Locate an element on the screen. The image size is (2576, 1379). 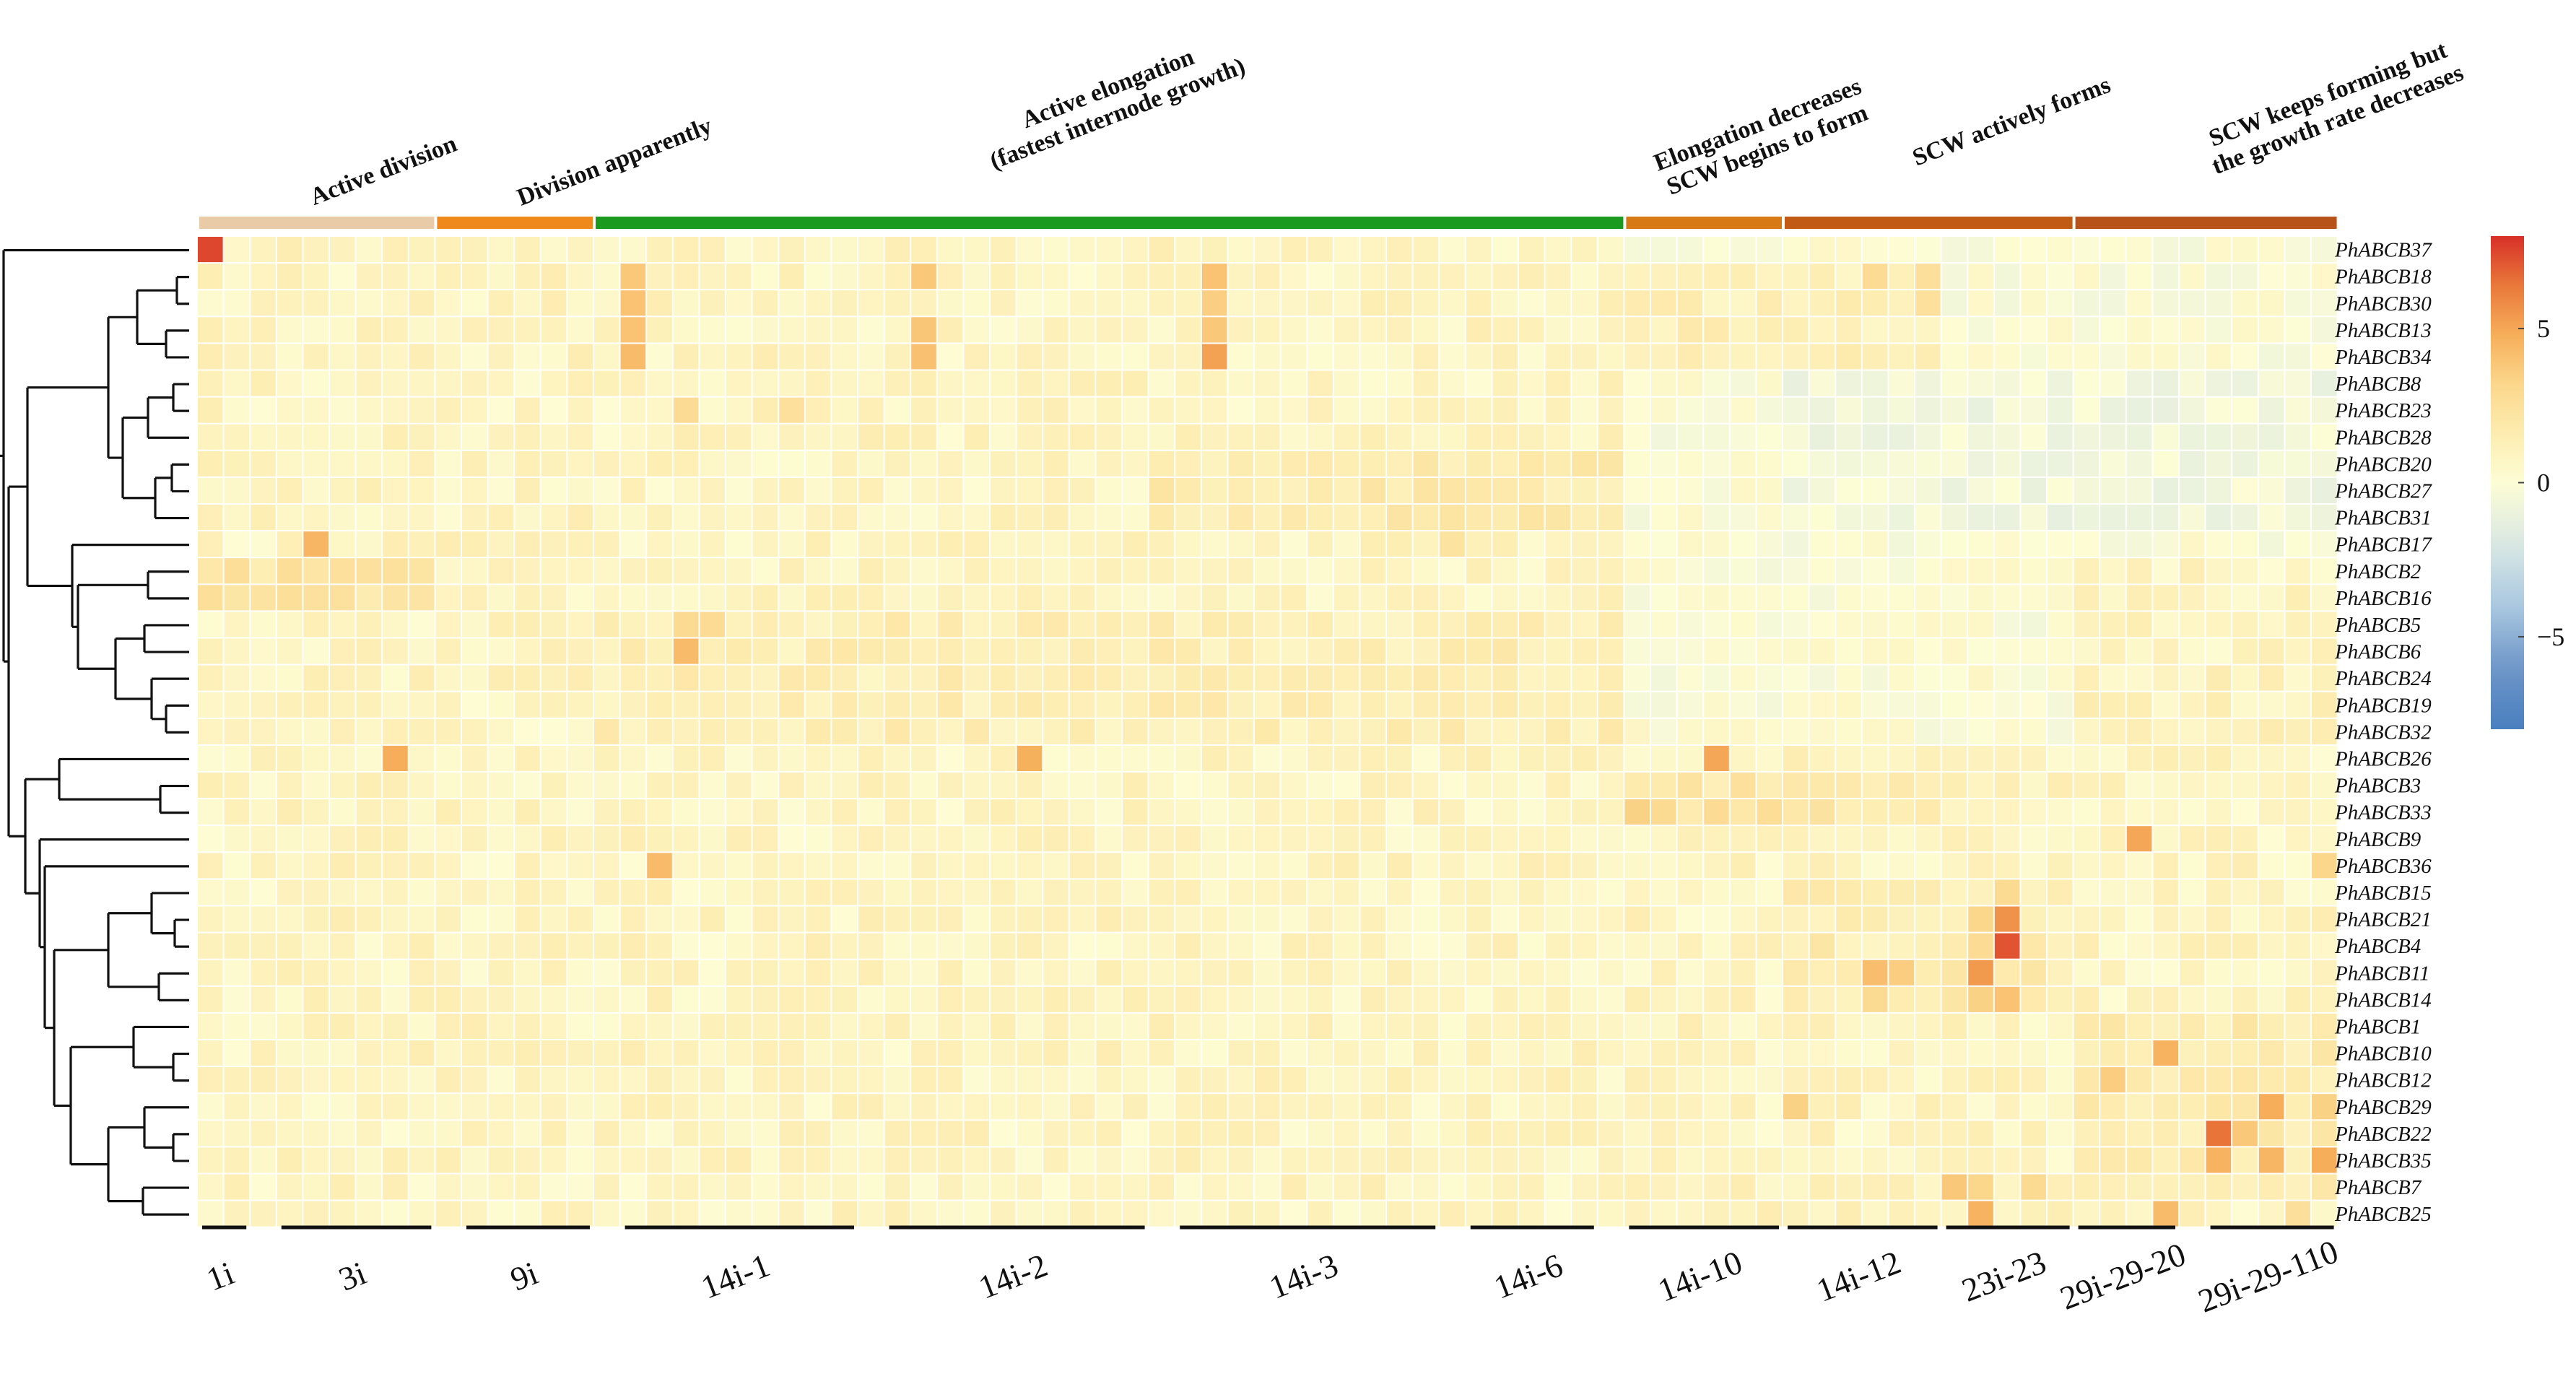
gene-label: PhABCB11 is located at coordinates (2382, 973).